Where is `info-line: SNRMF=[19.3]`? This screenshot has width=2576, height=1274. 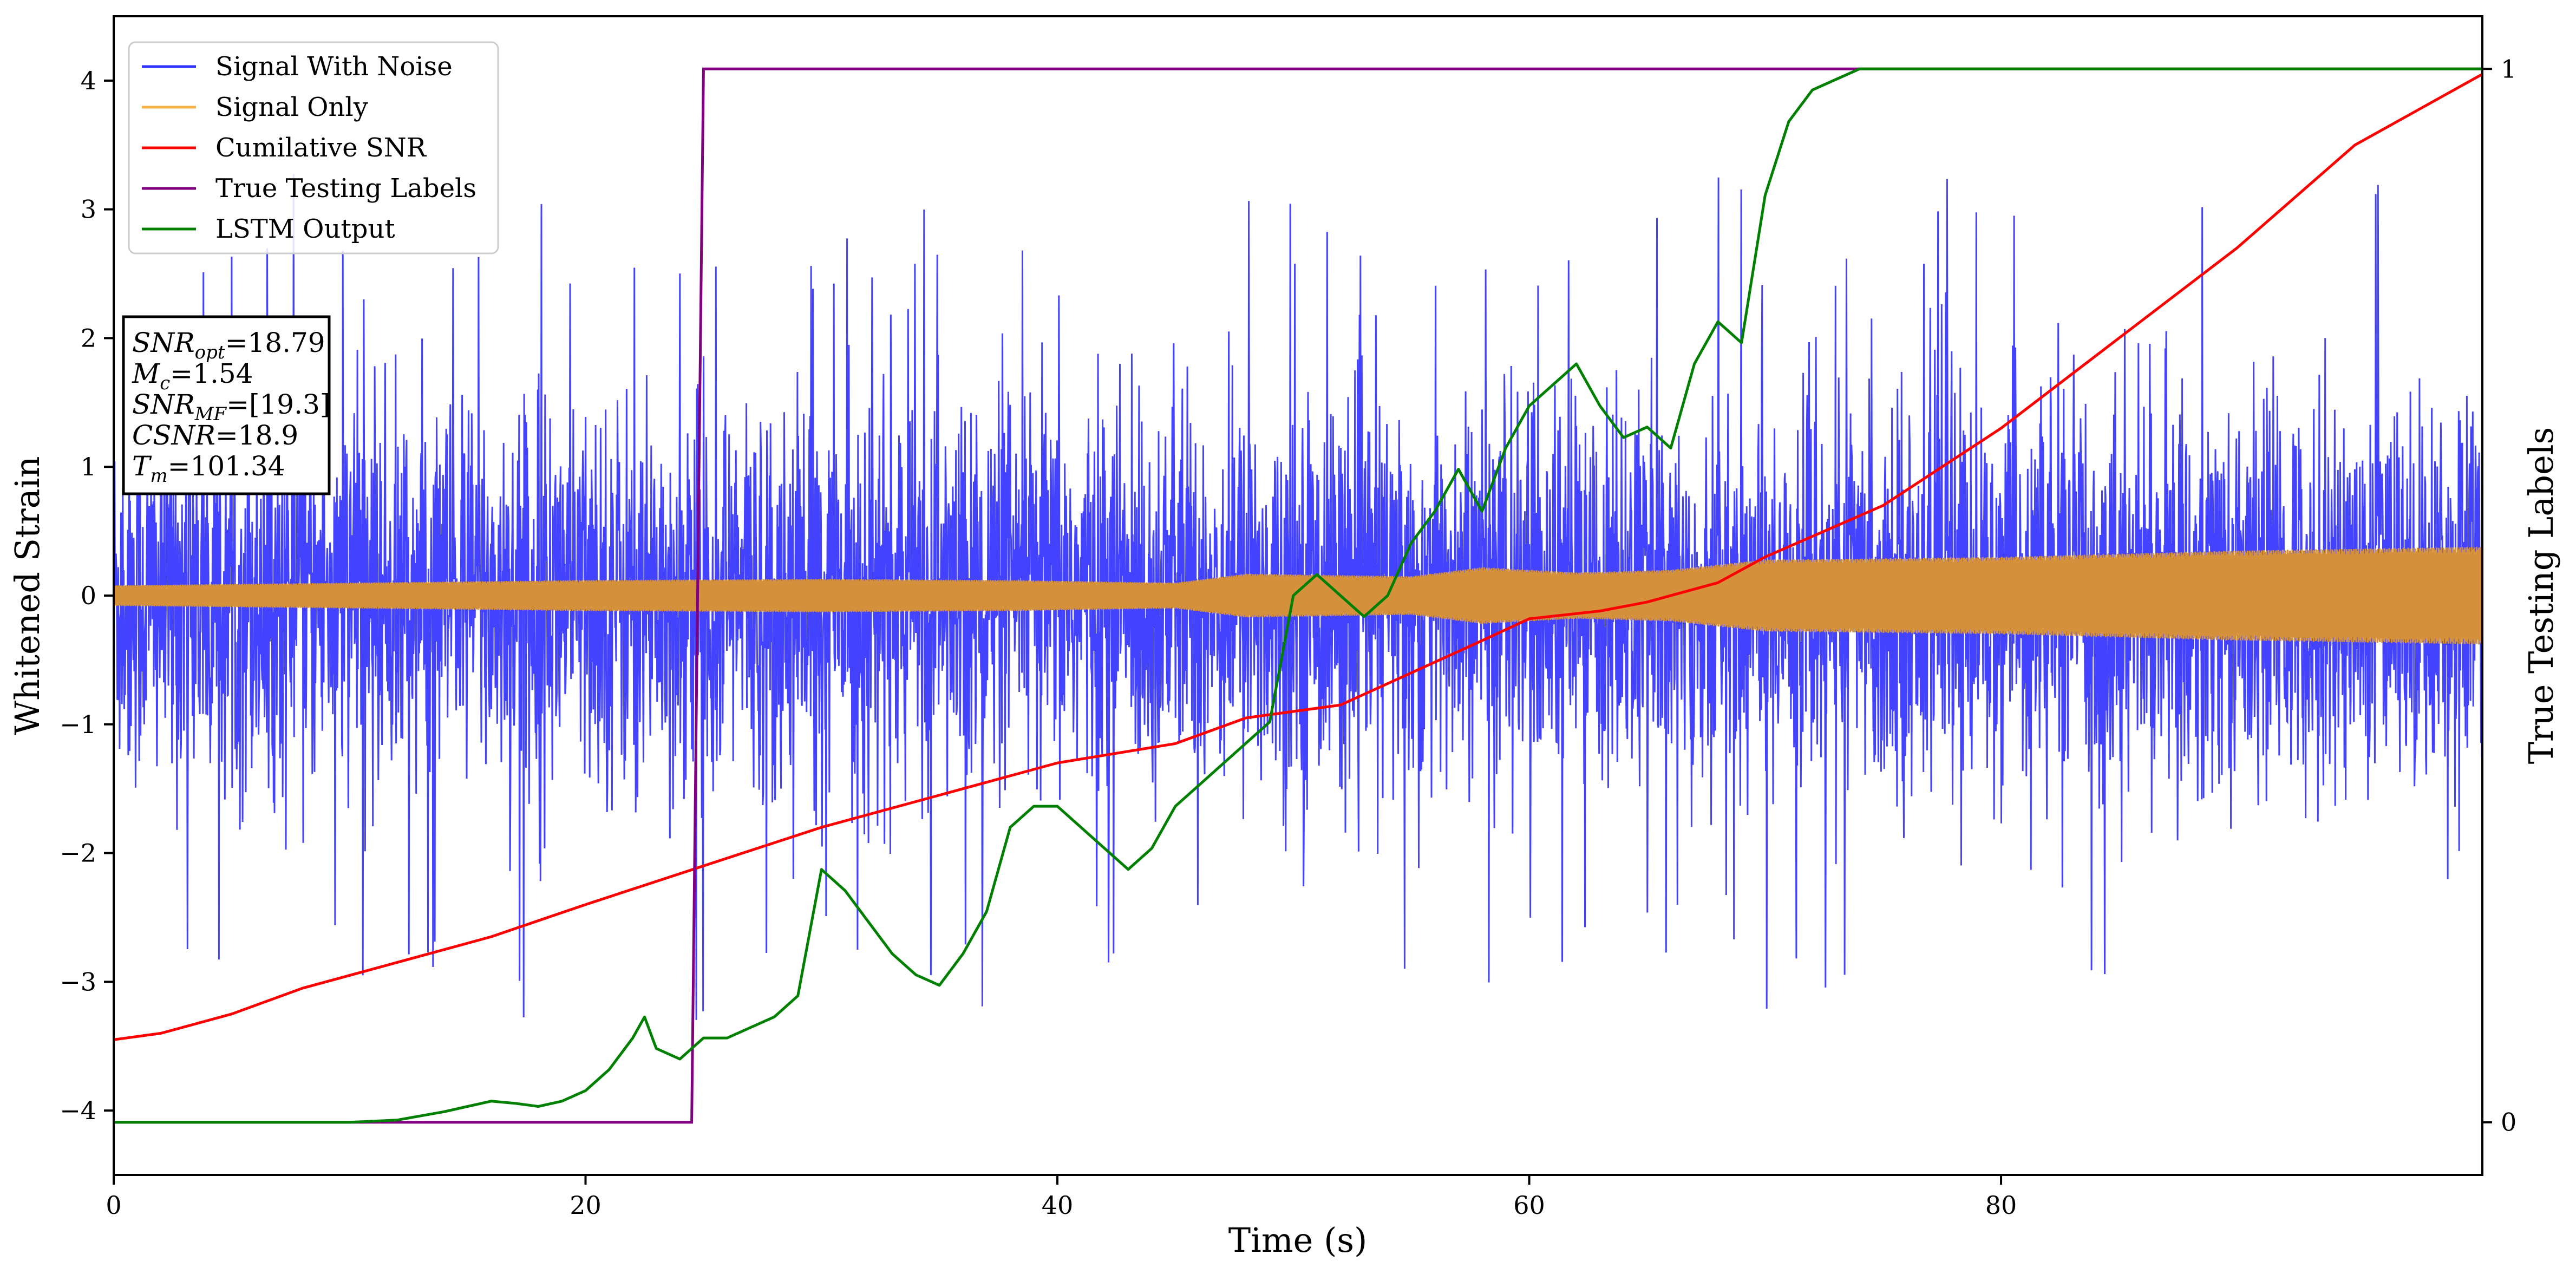
info-line: SNRMF=[19.3] is located at coordinates (231, 407).